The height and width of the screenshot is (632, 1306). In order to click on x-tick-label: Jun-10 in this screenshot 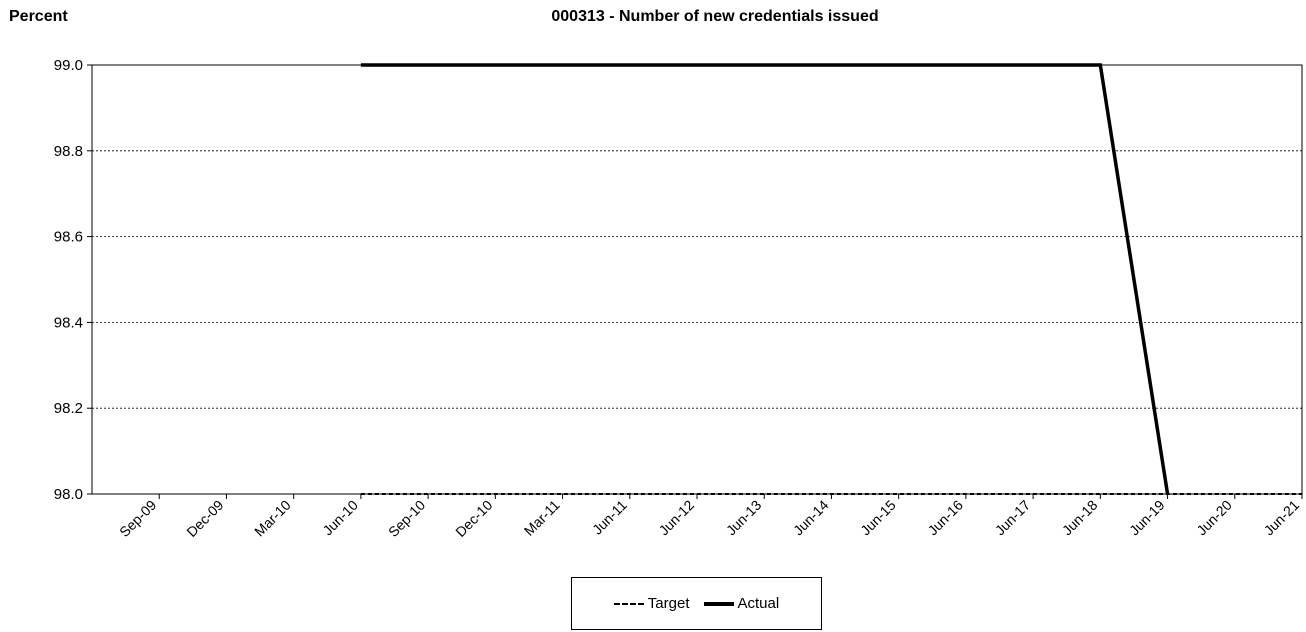, I will do `click(340, 518)`.